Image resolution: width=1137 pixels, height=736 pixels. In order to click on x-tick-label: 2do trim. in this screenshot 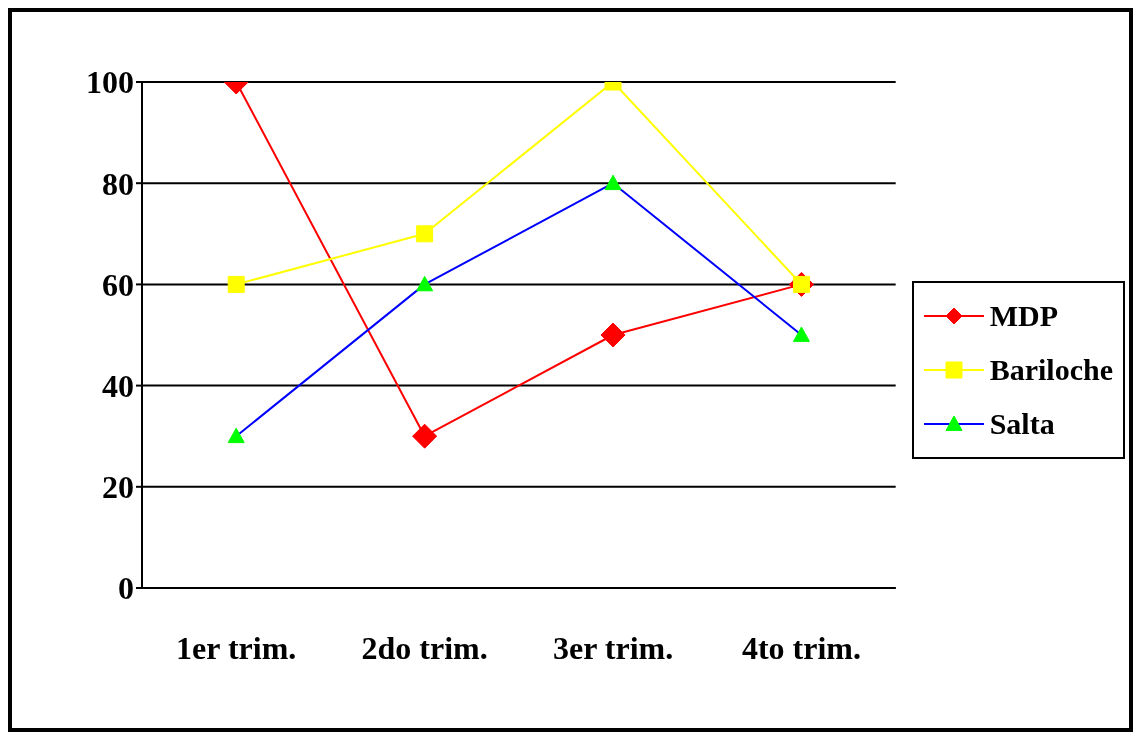, I will do `click(424, 647)`.